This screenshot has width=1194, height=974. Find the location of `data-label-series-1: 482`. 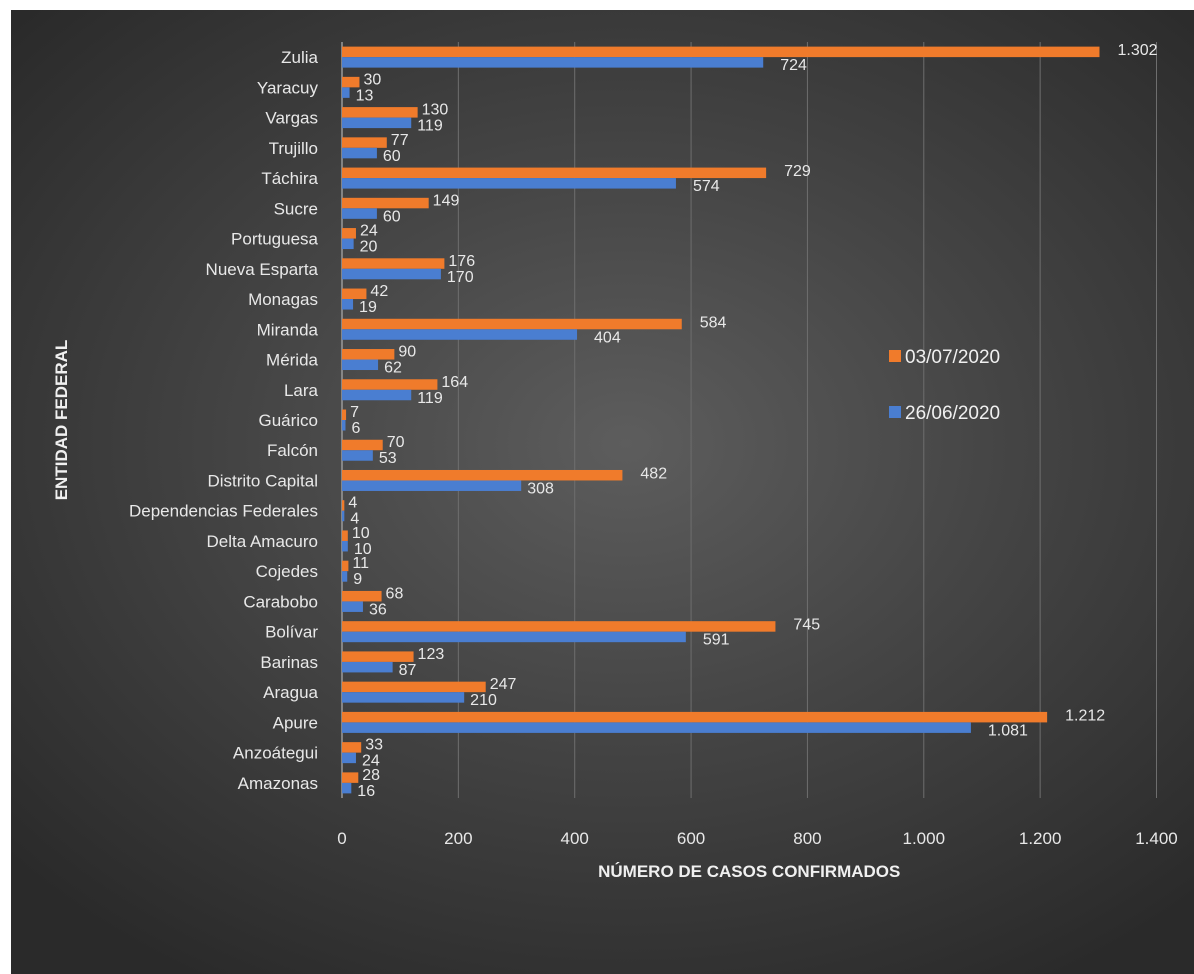

data-label-series-1: 482 is located at coordinates (653, 473).